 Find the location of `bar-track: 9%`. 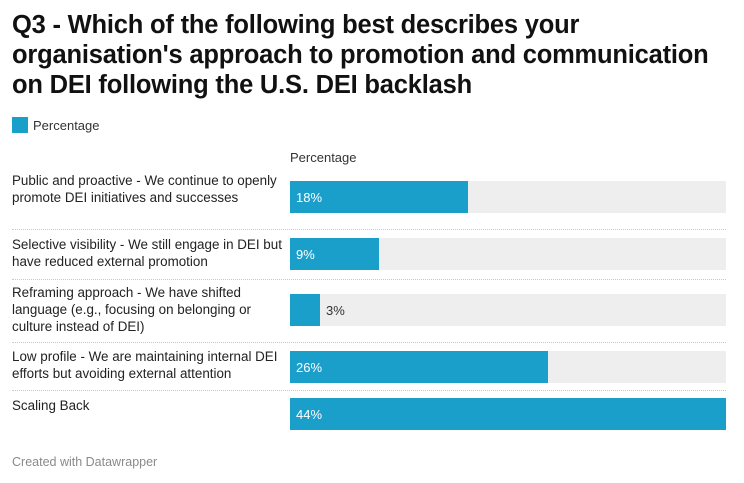

bar-track: 9% is located at coordinates (508, 254).